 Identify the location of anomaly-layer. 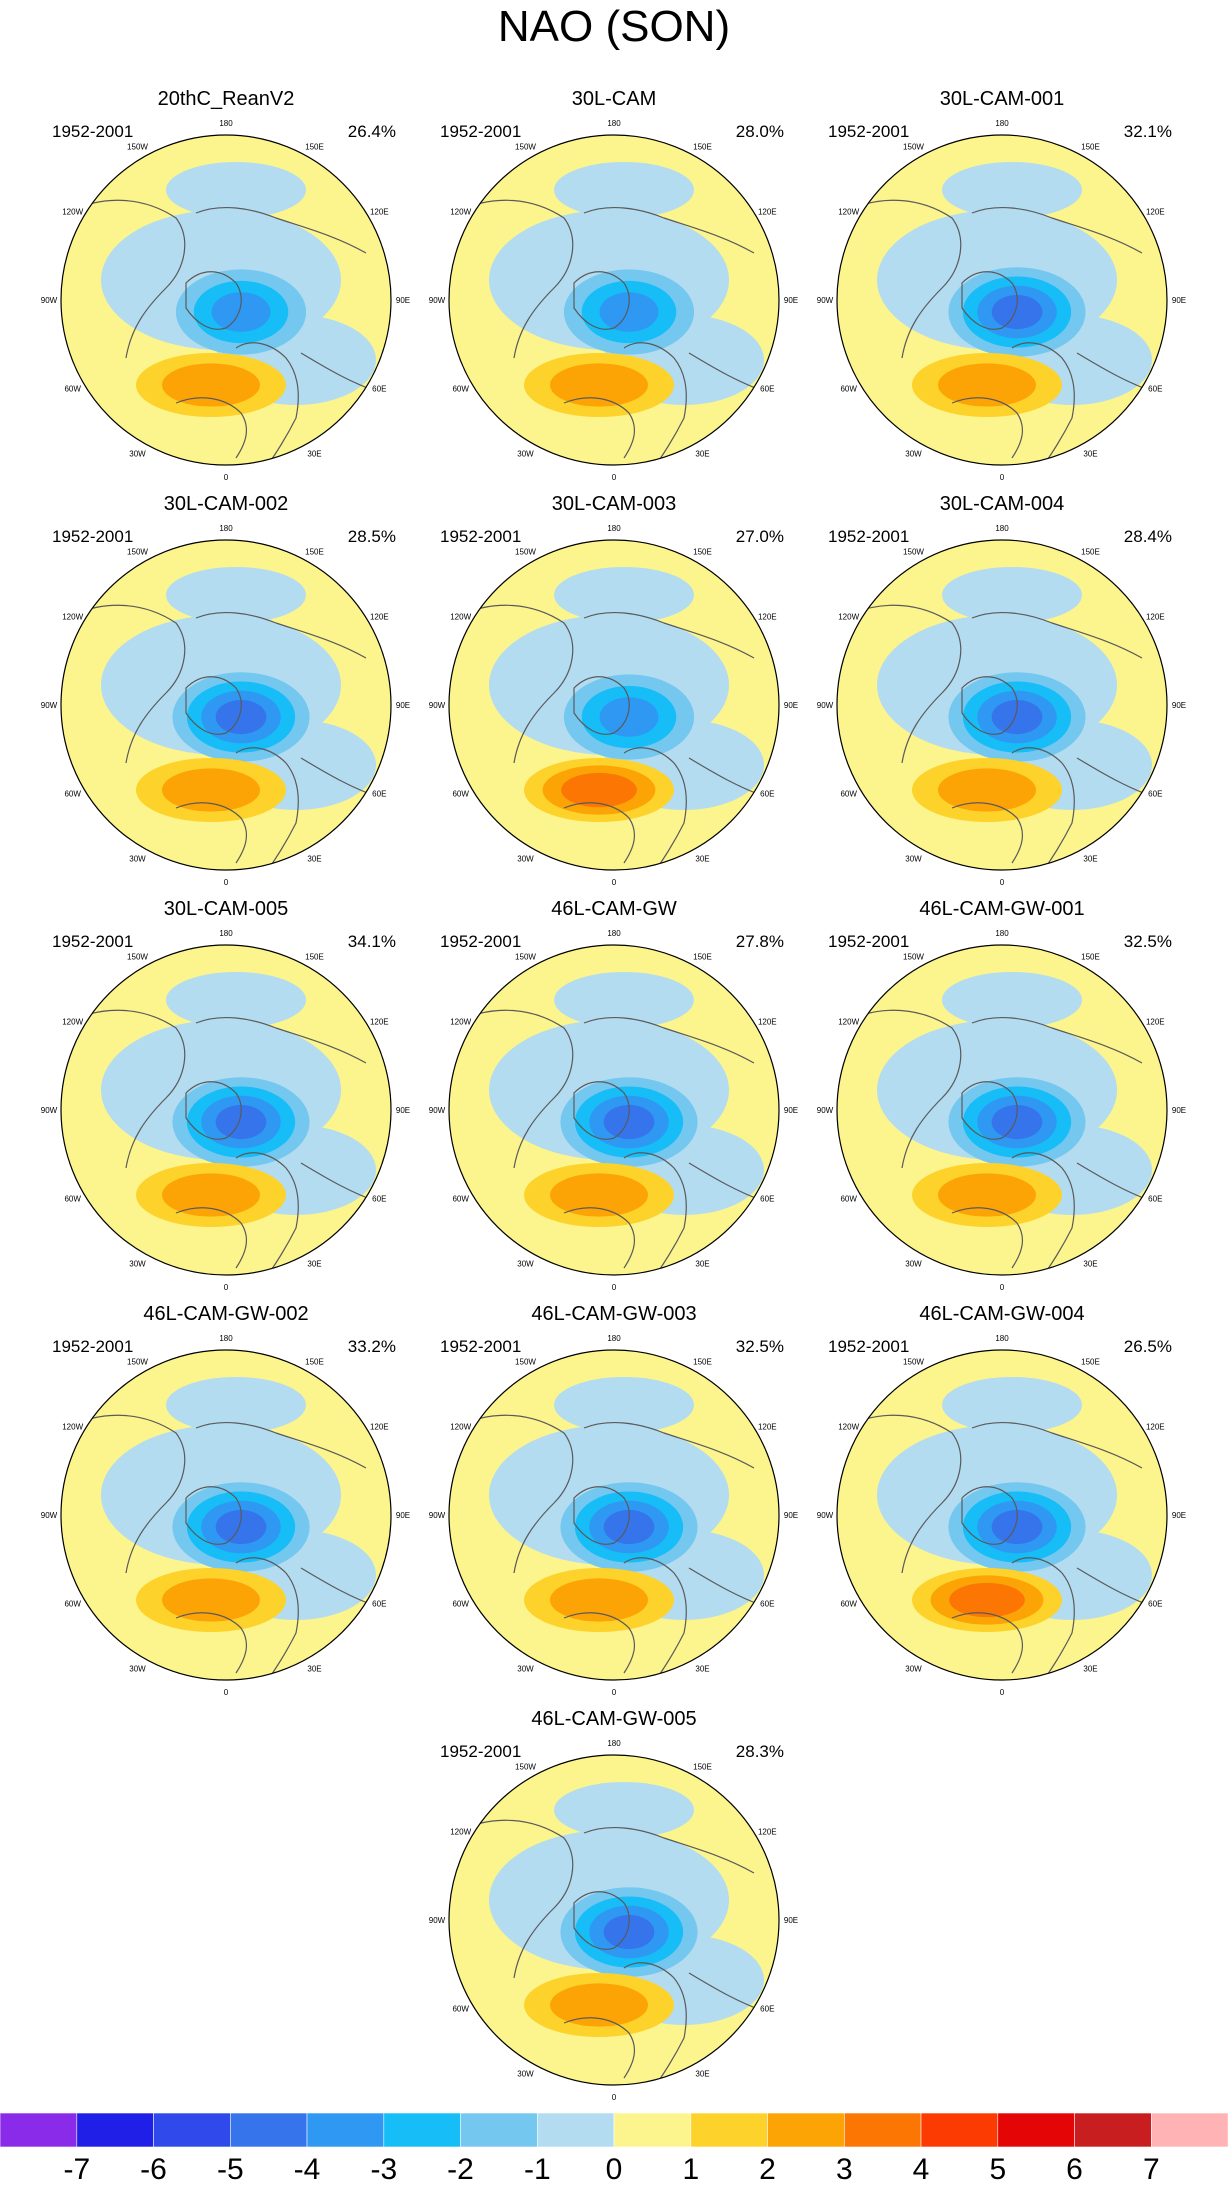
(611, 313).